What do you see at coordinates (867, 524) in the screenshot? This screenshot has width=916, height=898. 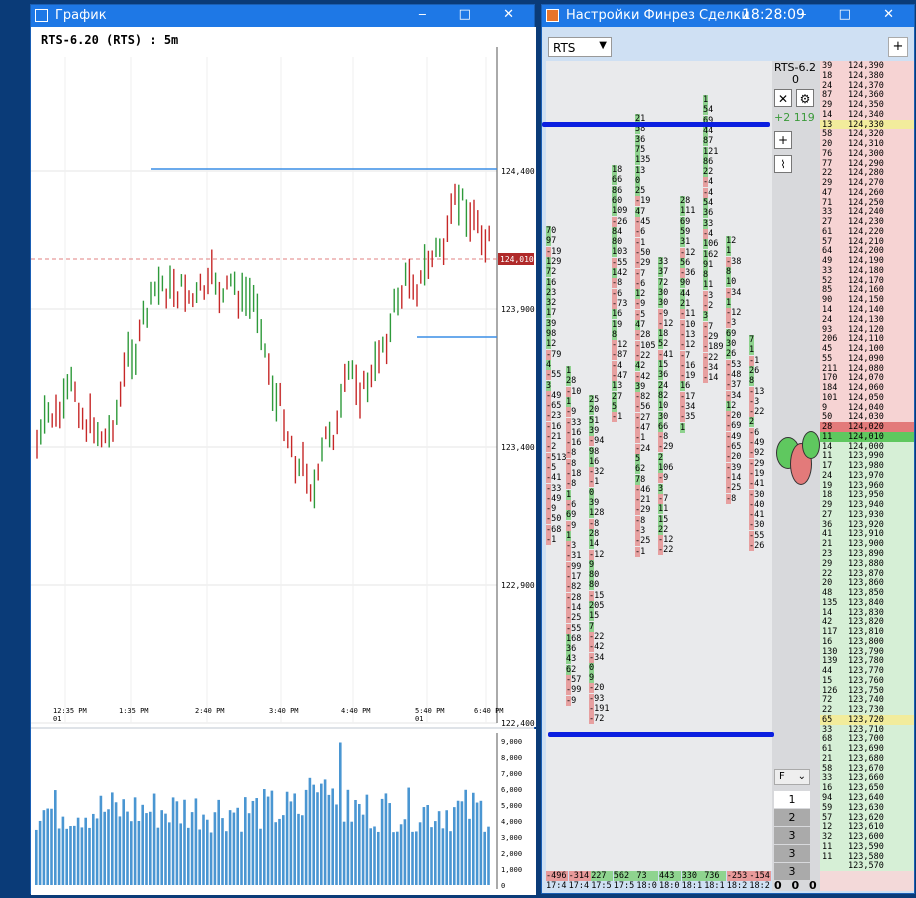 I see `ladder-row: 36 123,920` at bounding box center [867, 524].